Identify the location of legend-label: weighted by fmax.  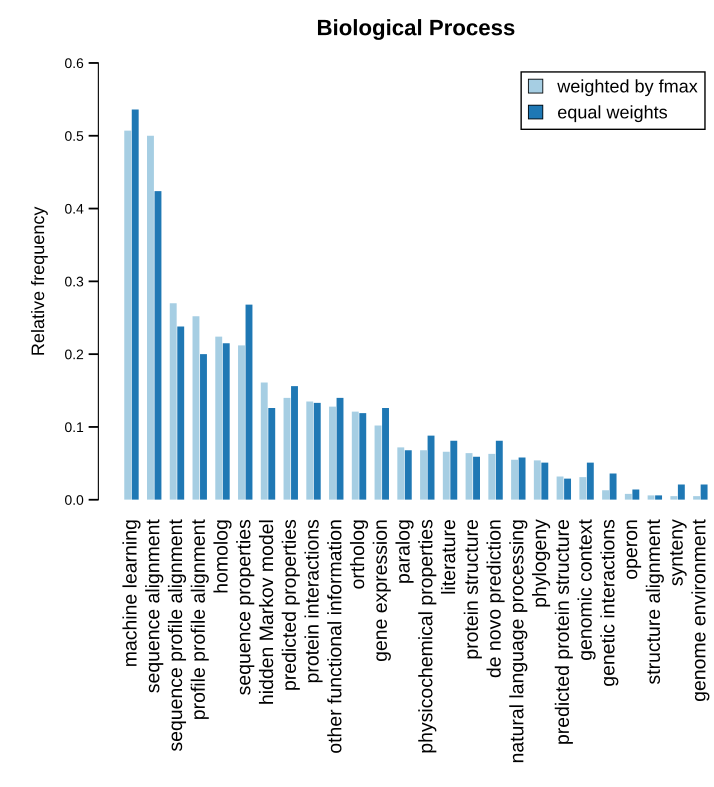
(627, 87).